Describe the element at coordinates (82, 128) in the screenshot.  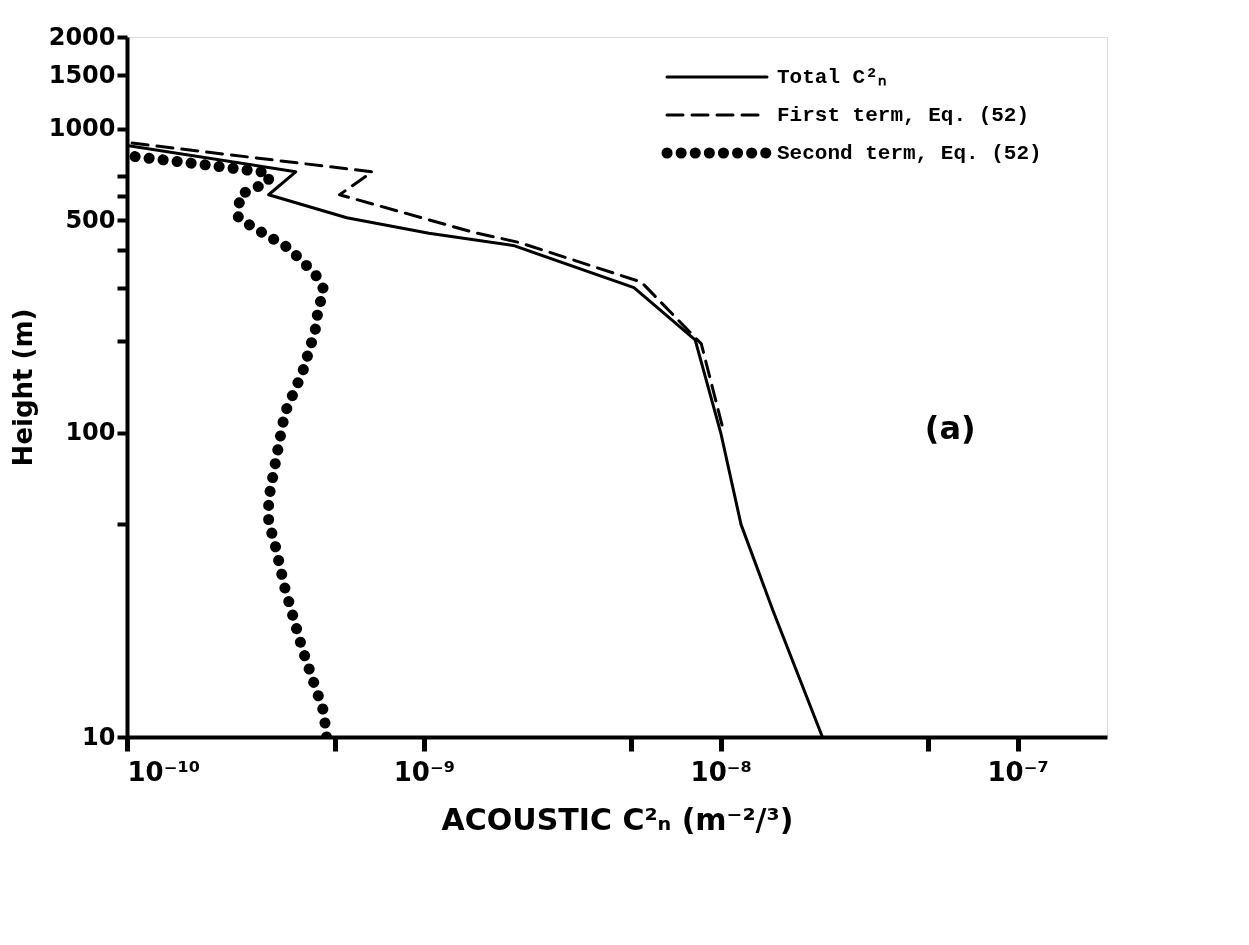
I see `y-tick-label: 1000` at that location.